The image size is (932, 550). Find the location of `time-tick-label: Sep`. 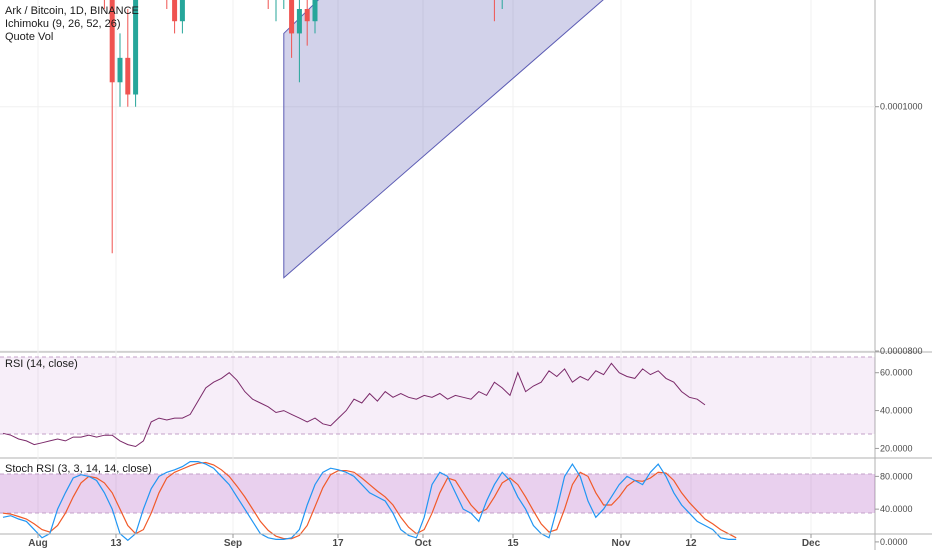

time-tick-label: Sep is located at coordinates (233, 543).